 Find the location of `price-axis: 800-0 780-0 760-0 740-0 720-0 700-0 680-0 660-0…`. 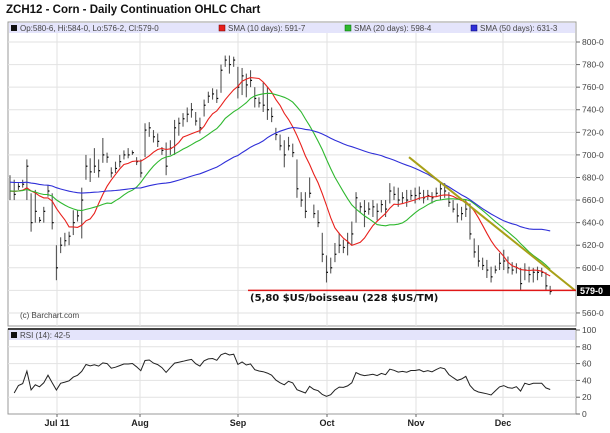

price-axis: 800-0 780-0 760-0 740-0 720-0 700-0 680-0 660-0… is located at coordinates (590, 177).